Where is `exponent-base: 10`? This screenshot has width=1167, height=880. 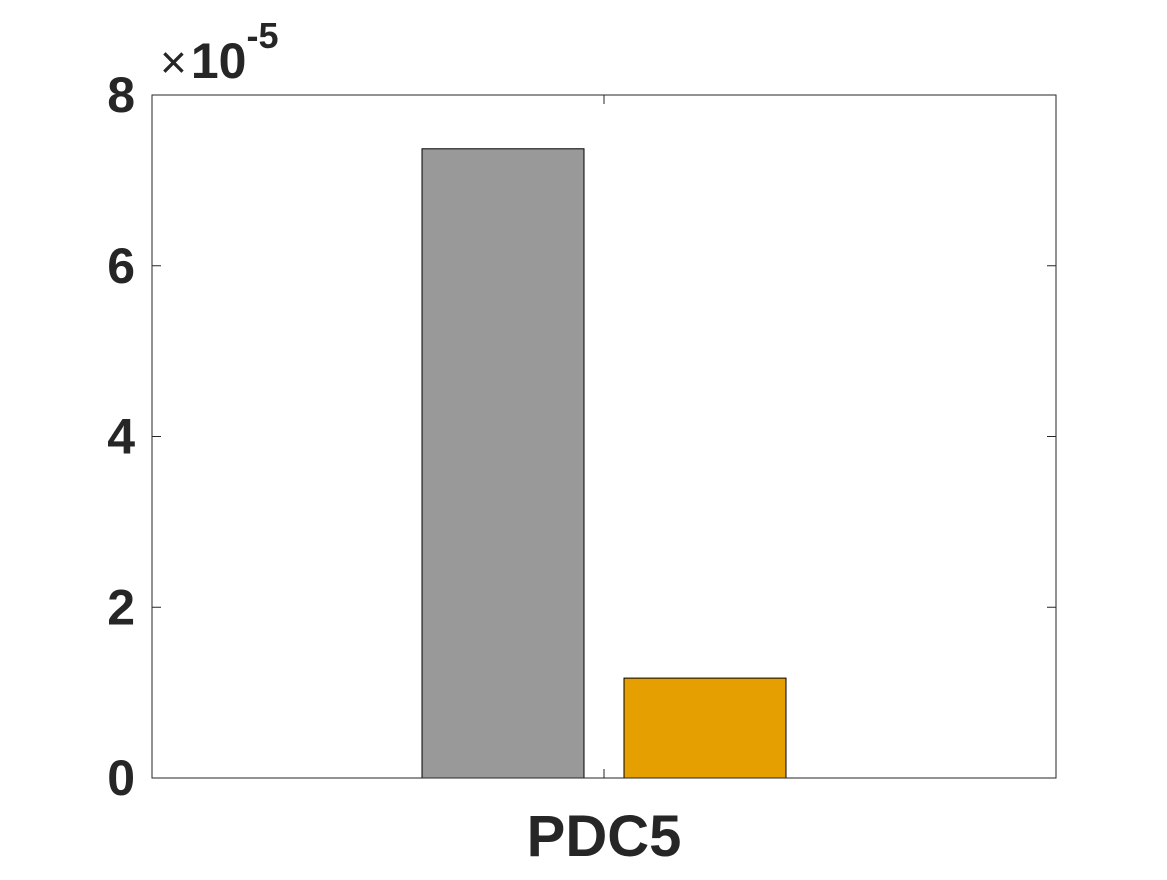 exponent-base: 10 is located at coordinates (219, 61).